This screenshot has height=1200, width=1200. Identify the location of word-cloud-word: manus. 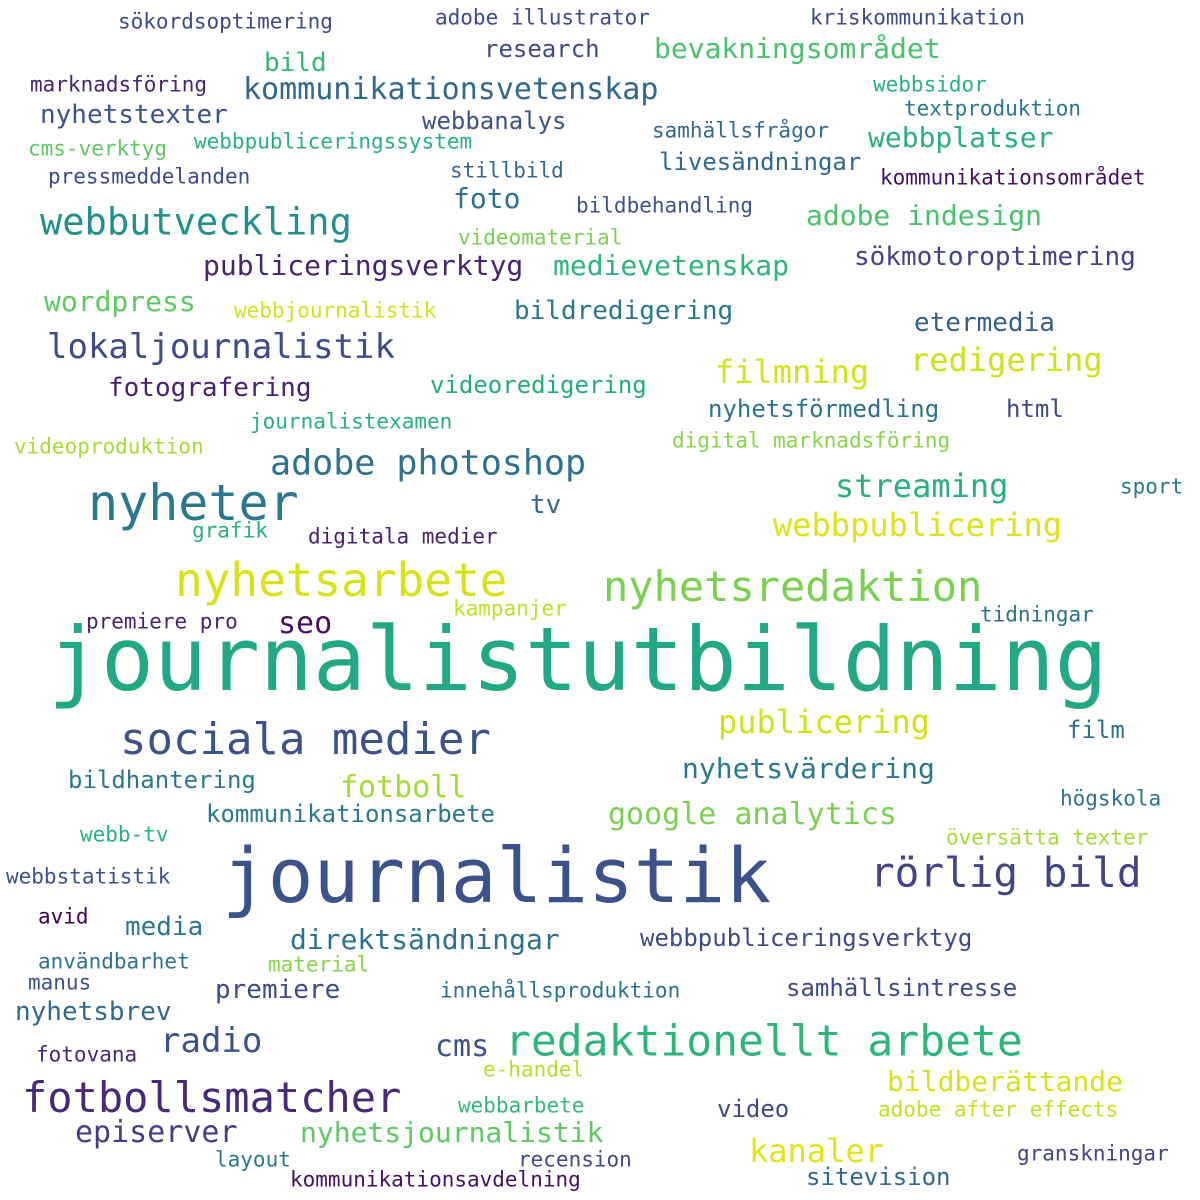
(60, 982).